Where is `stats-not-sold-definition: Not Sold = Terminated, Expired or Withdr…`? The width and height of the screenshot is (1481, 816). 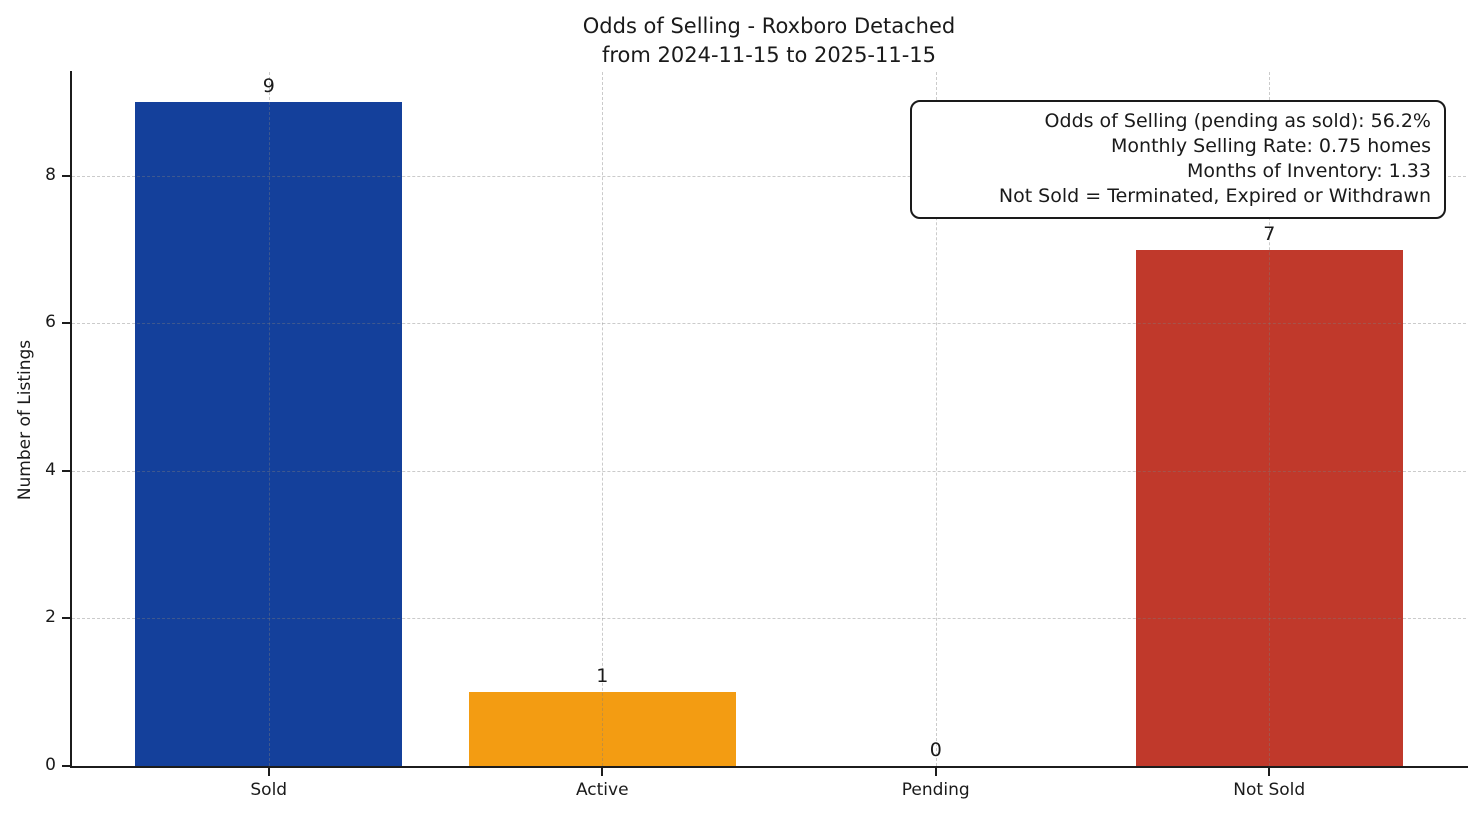
stats-not-sold-definition: Not Sold = Terminated, Expired or Withdr… is located at coordinates (1214, 196).